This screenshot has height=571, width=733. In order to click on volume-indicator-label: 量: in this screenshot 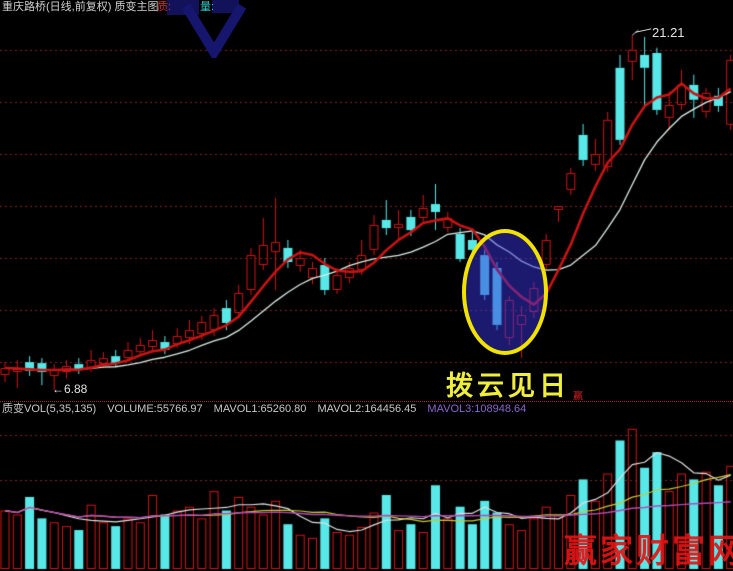, I will do `click(207, 7)`.